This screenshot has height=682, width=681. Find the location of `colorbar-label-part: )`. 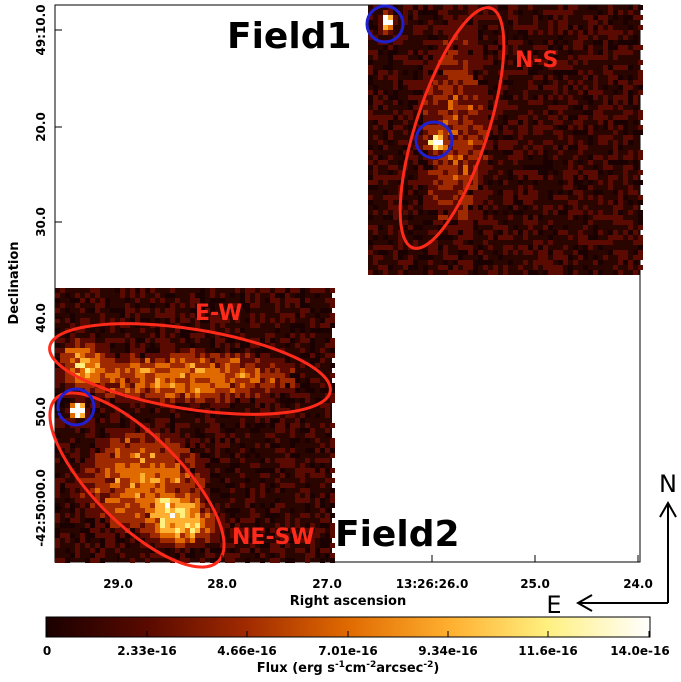

colorbar-label-part: ) is located at coordinates (436, 668).